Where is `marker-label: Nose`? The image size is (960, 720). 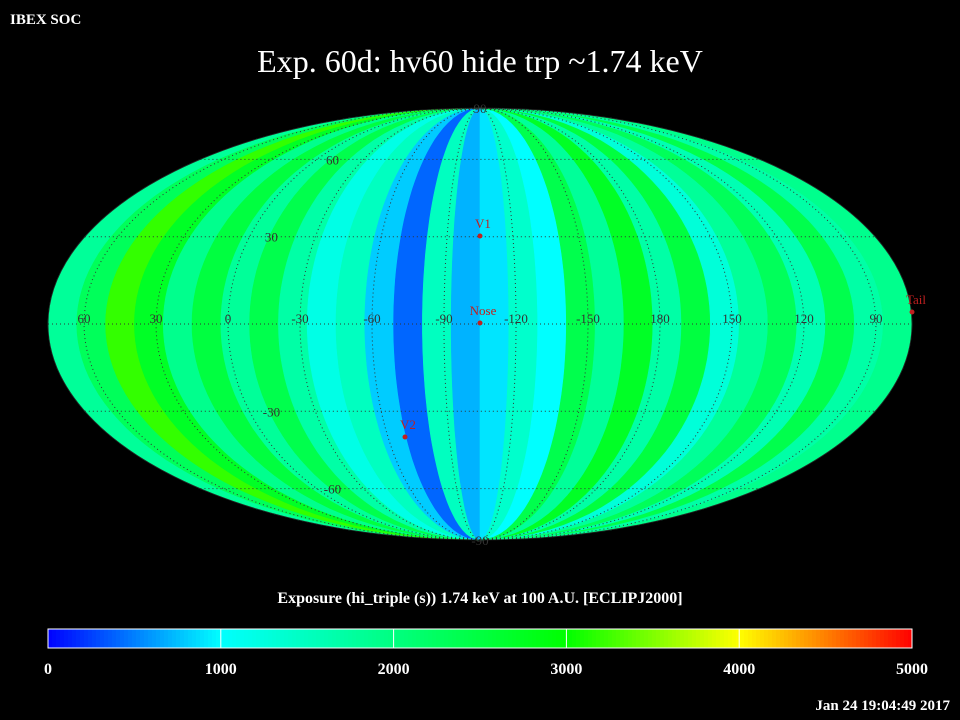
marker-label: Nose is located at coordinates (483, 310).